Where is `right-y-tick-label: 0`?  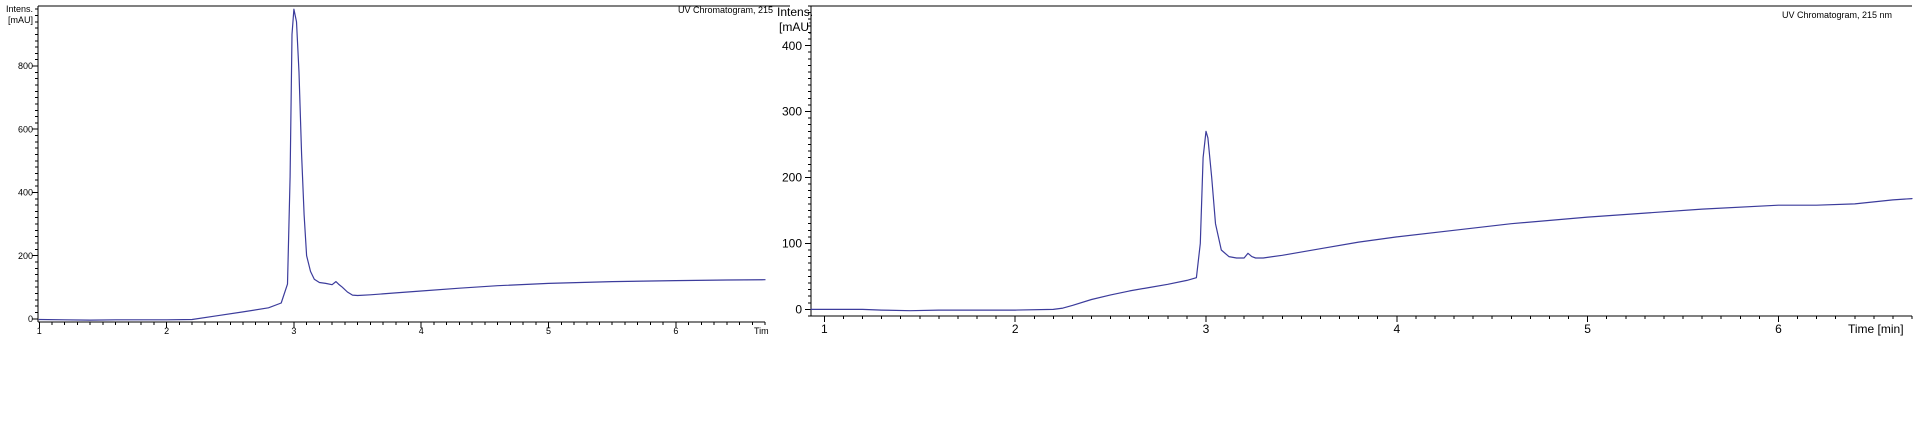 right-y-tick-label: 0 is located at coordinates (798, 310).